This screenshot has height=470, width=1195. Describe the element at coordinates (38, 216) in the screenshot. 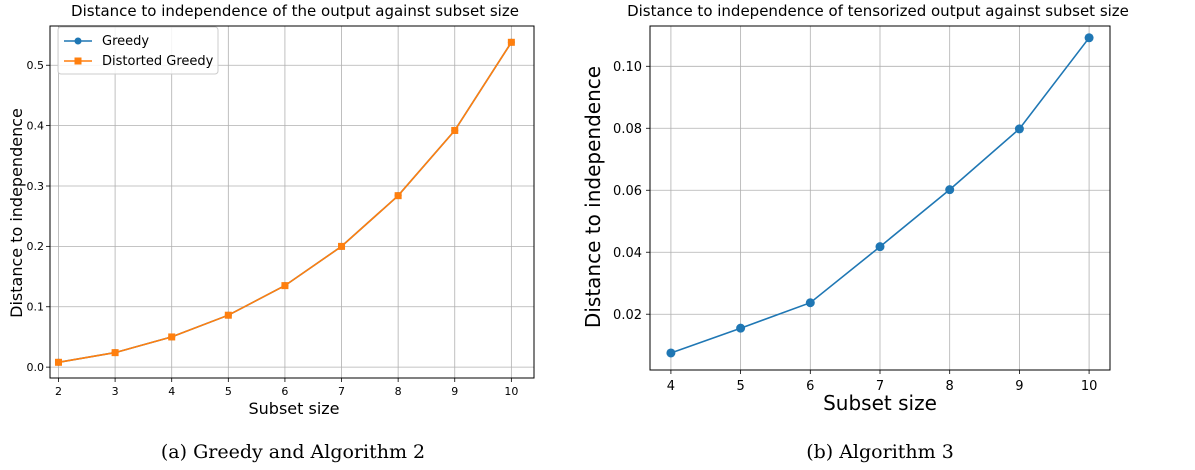

I see `chart-a-y-ticks: 0.0 0.1 0.2 0.3 0.4 0.5` at that location.